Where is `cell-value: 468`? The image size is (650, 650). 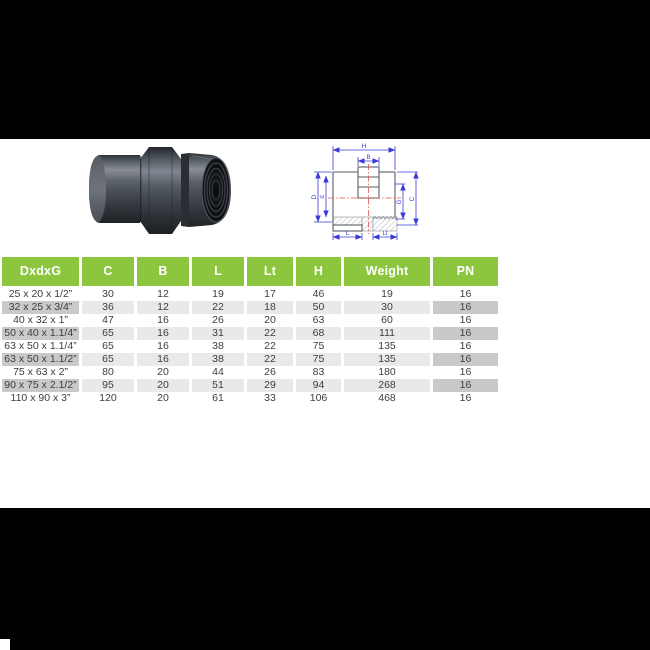
cell-value: 468 is located at coordinates (387, 398).